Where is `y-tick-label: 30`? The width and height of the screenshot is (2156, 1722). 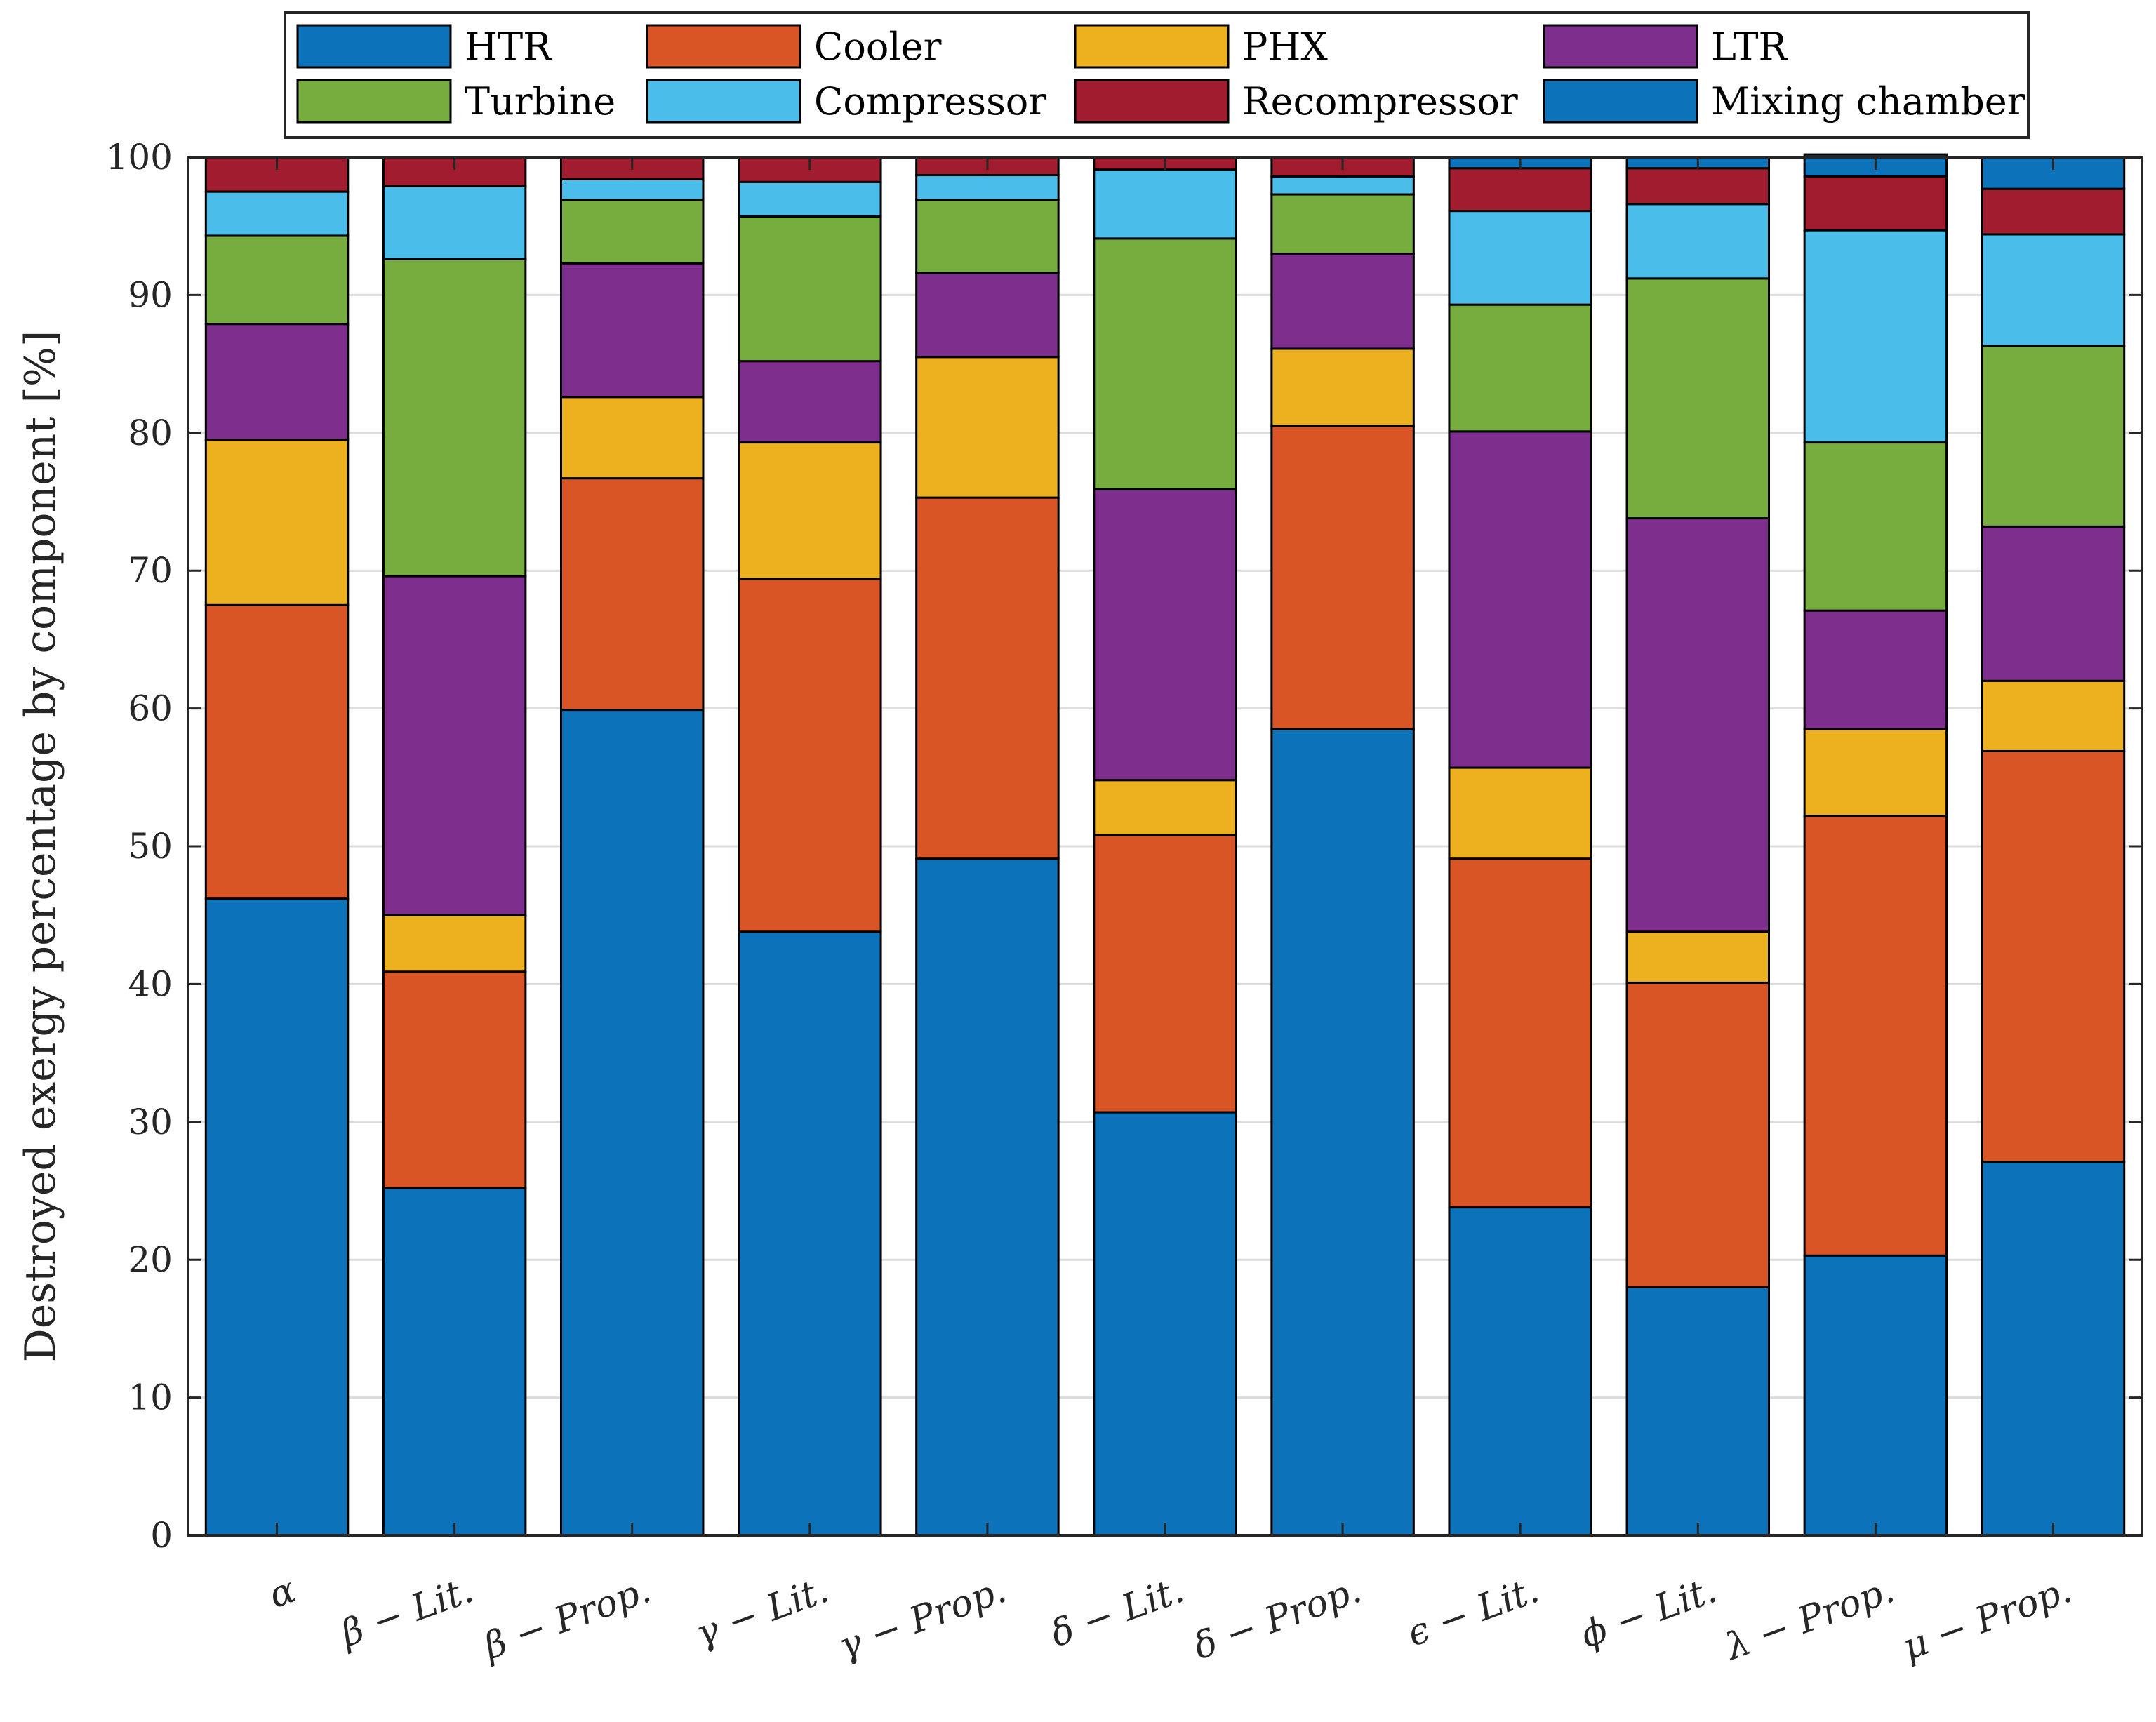
y-tick-label: 30 is located at coordinates (150, 1122).